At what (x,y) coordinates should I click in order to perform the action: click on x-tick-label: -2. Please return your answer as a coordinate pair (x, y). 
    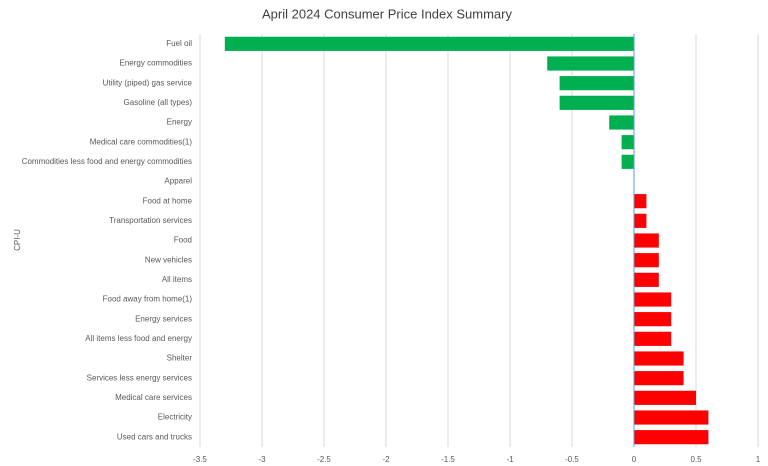
    Looking at the image, I should click on (386, 459).